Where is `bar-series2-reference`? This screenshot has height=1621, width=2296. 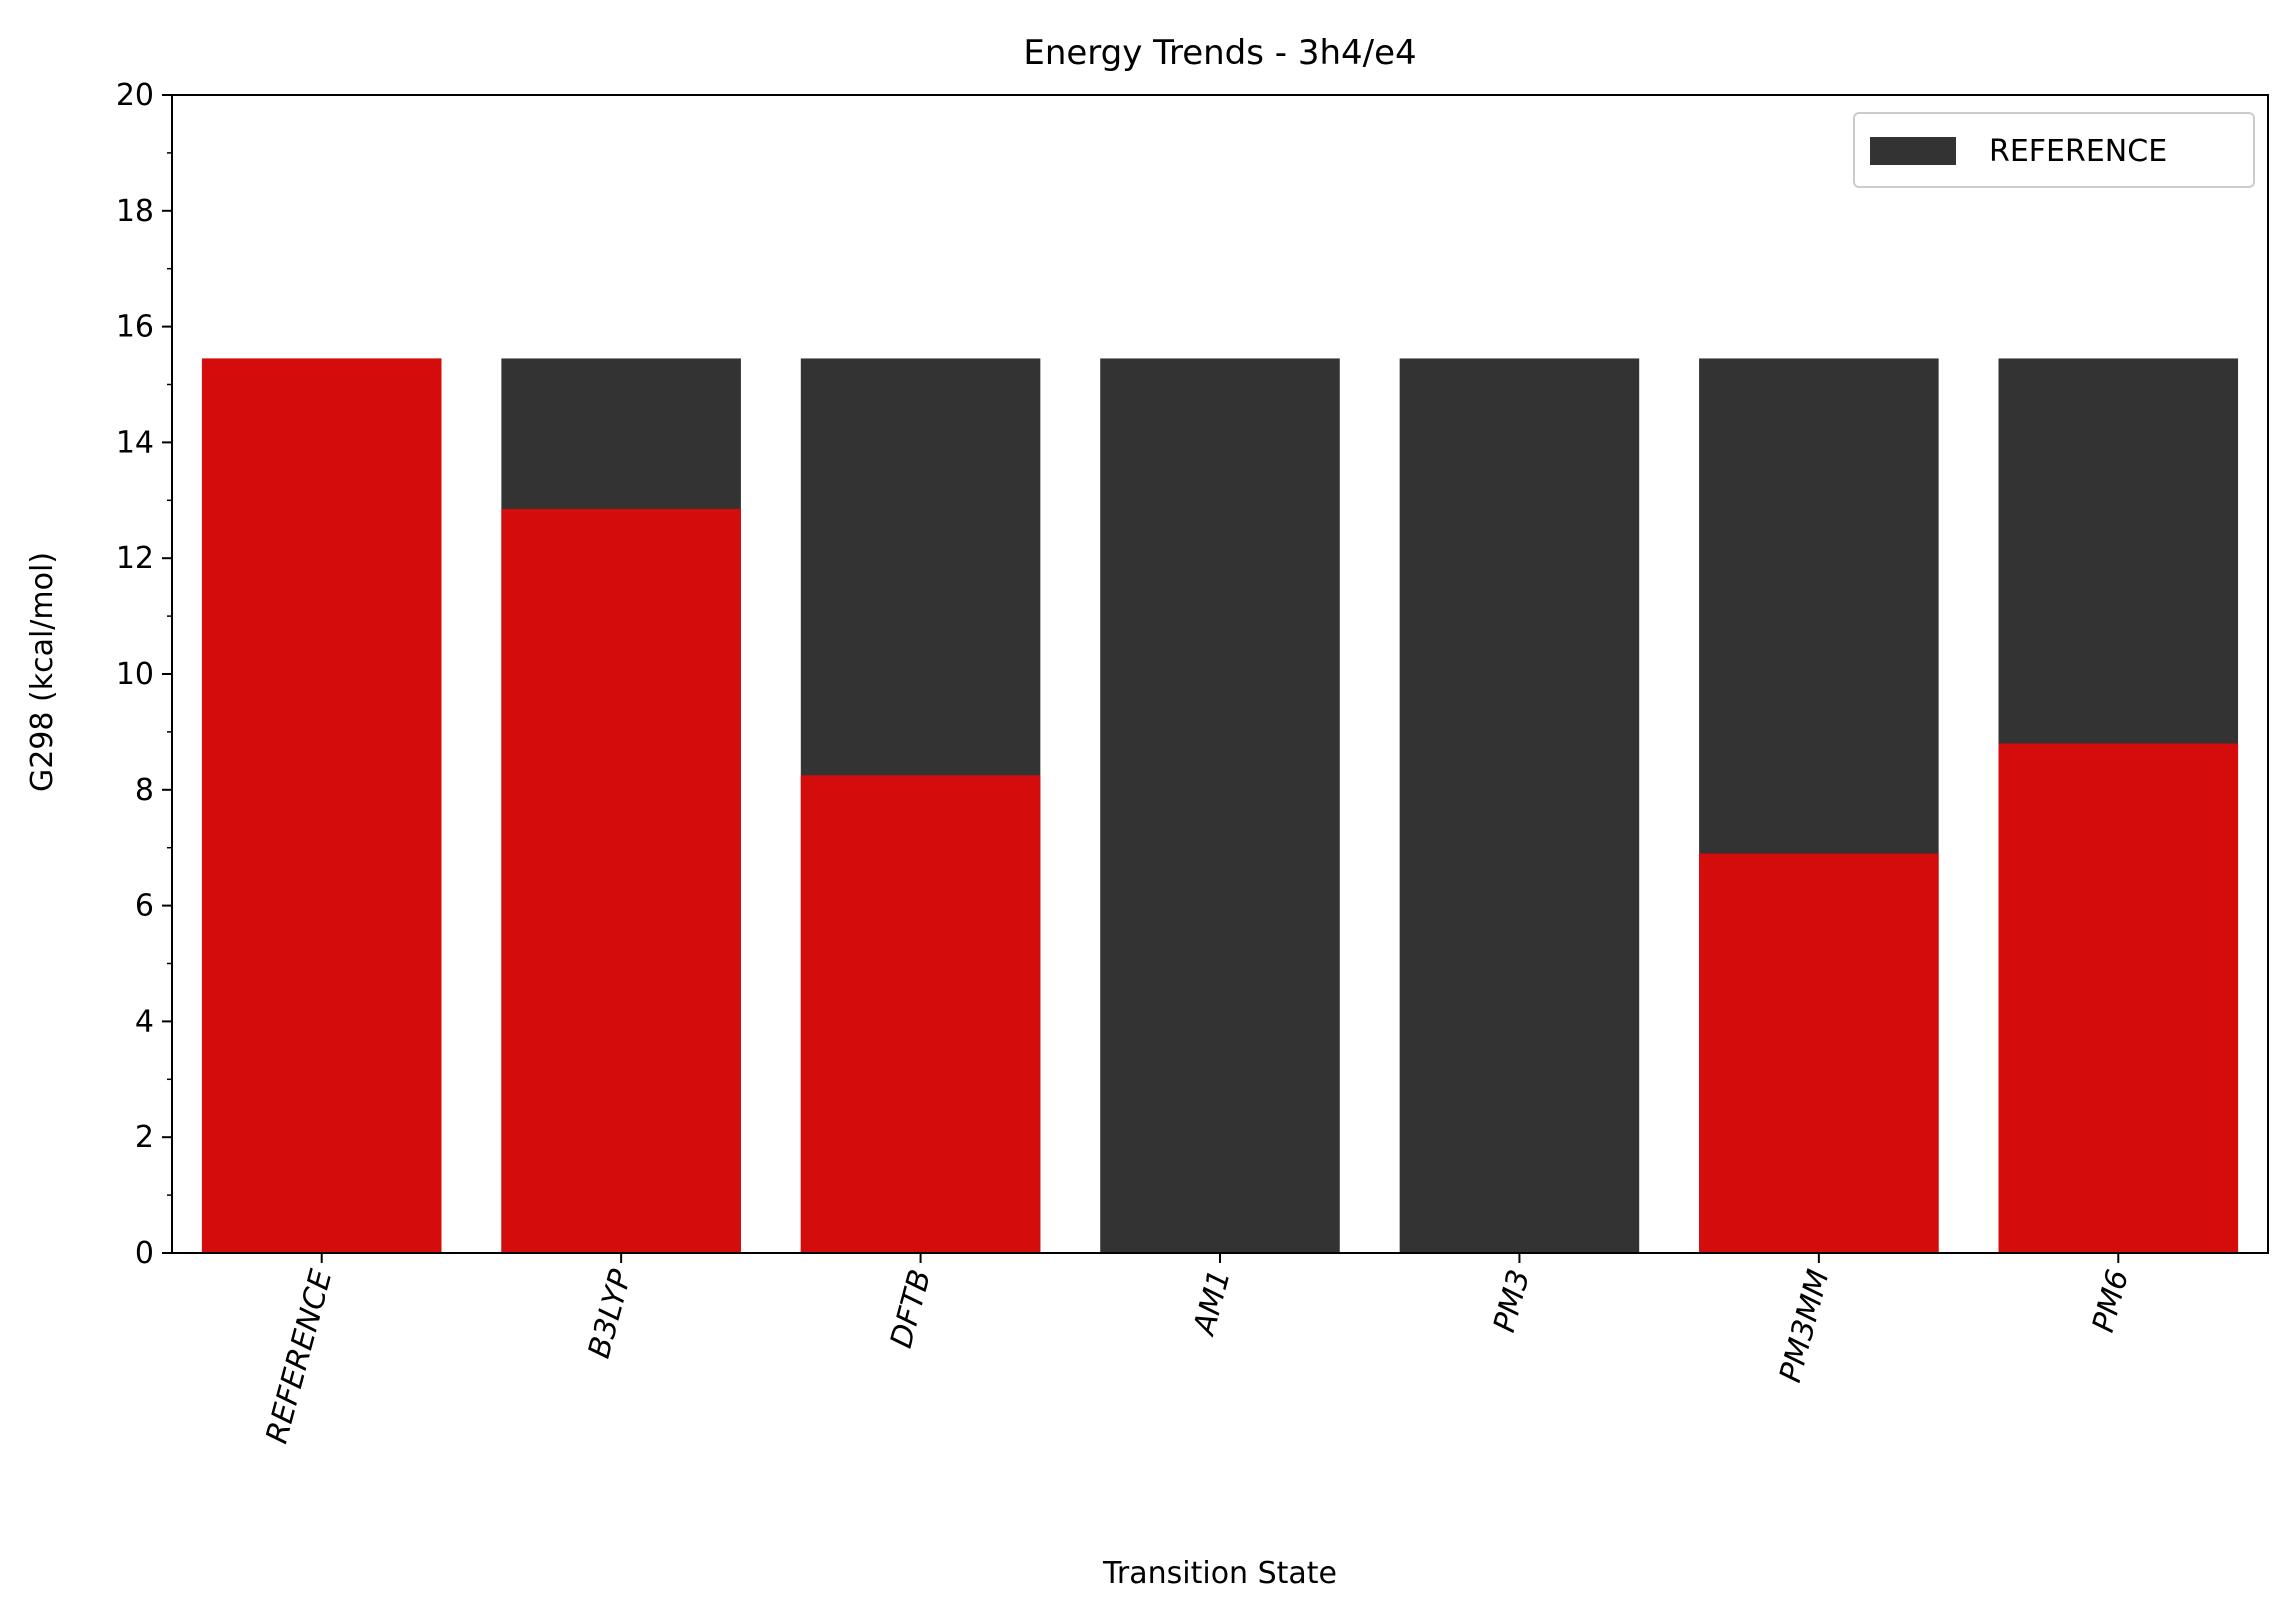 bar-series2-reference is located at coordinates (321, 805).